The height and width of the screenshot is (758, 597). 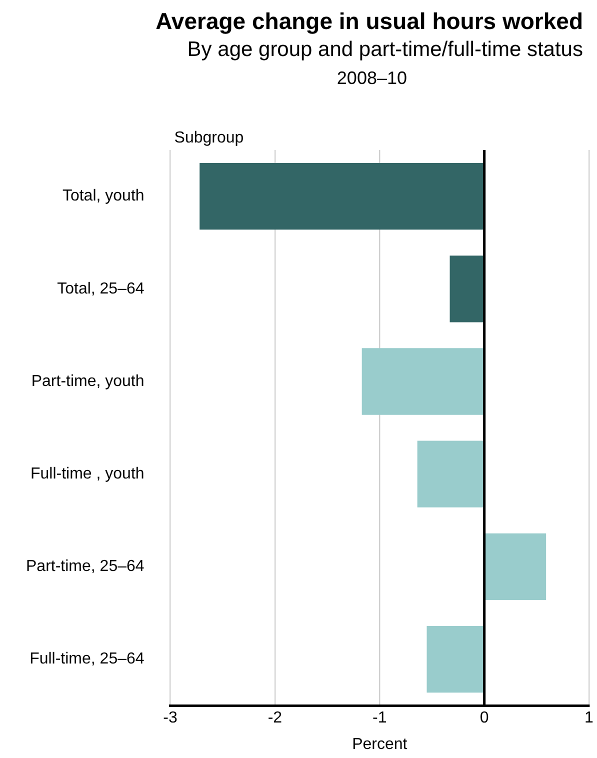 What do you see at coordinates (103, 196) in the screenshot?
I see `y-tick-label: Total, youth` at bounding box center [103, 196].